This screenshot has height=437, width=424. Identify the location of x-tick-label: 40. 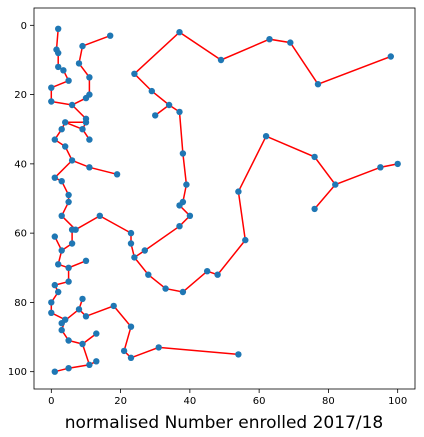
(189, 401).